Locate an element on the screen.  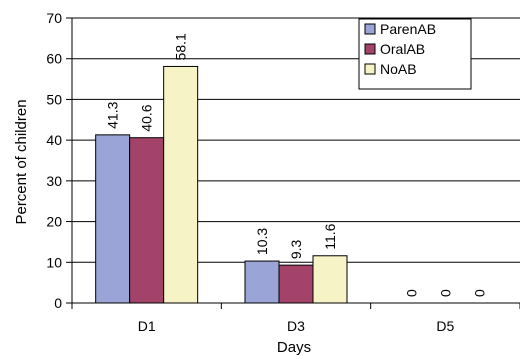
data-label: 9.3 is located at coordinates (296, 249).